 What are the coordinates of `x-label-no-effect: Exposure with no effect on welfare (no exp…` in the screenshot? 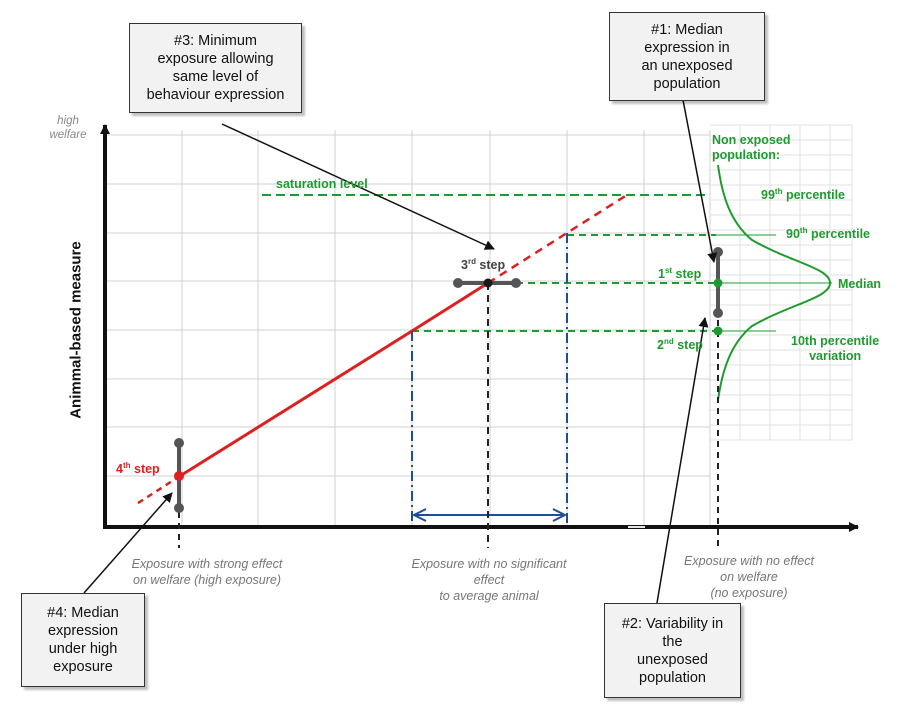 It's located at (749, 577).